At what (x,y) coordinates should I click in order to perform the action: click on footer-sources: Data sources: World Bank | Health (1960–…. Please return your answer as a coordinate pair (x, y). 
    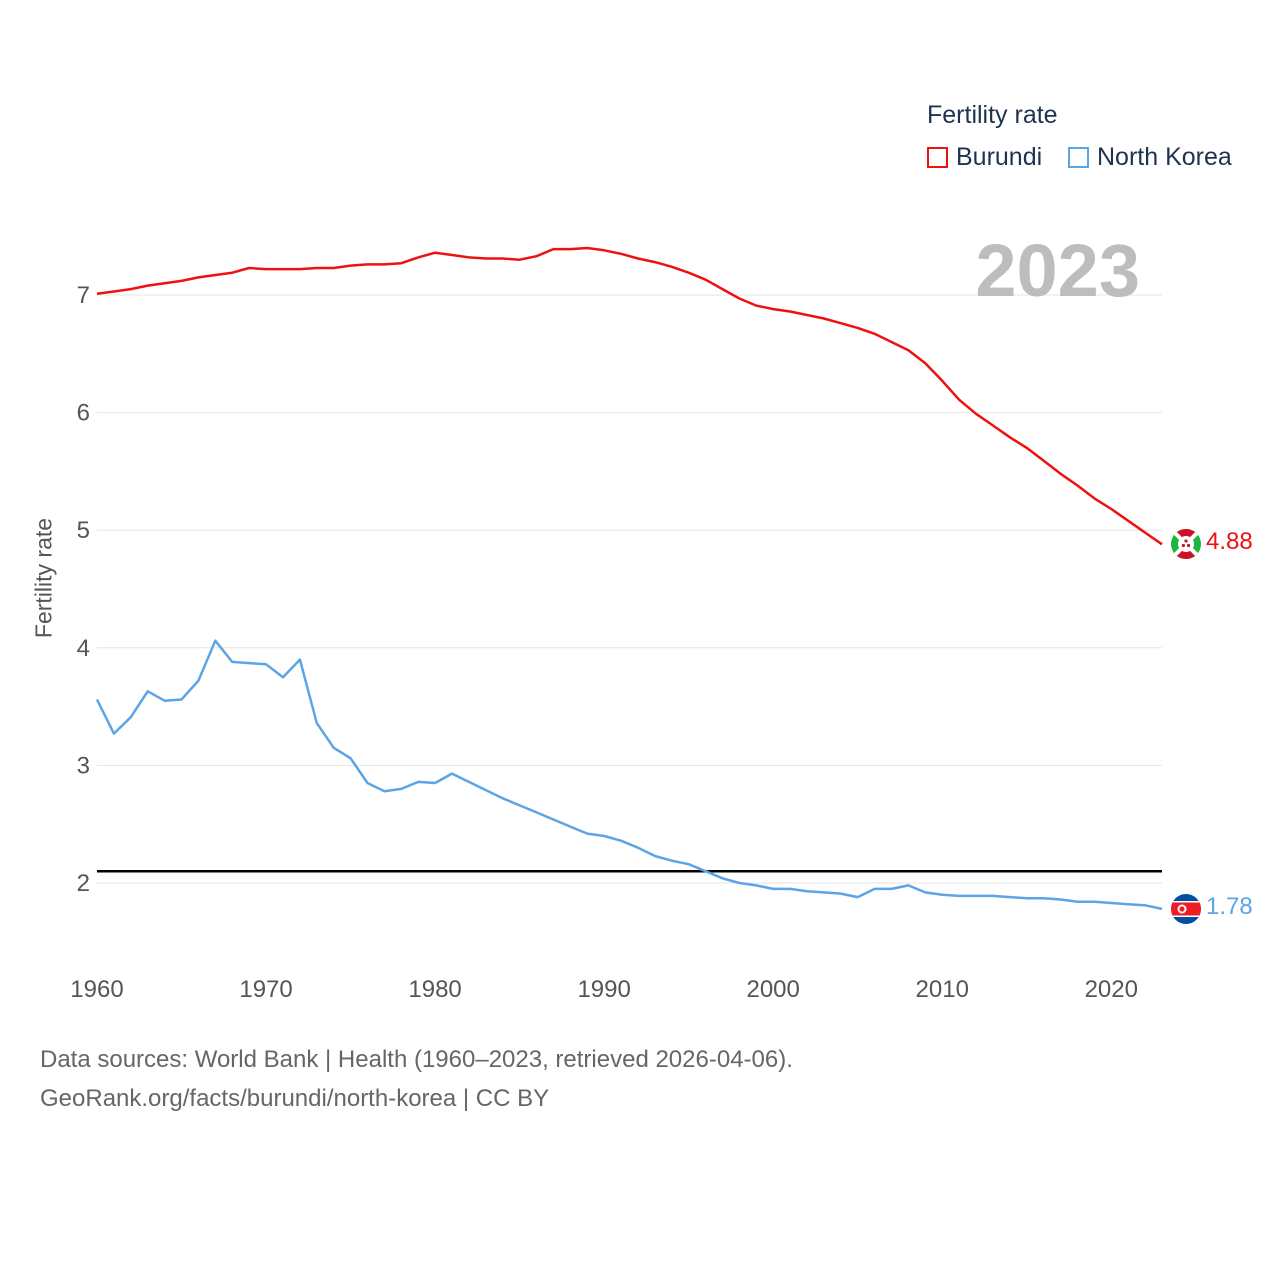
    Looking at the image, I should click on (416, 1059).